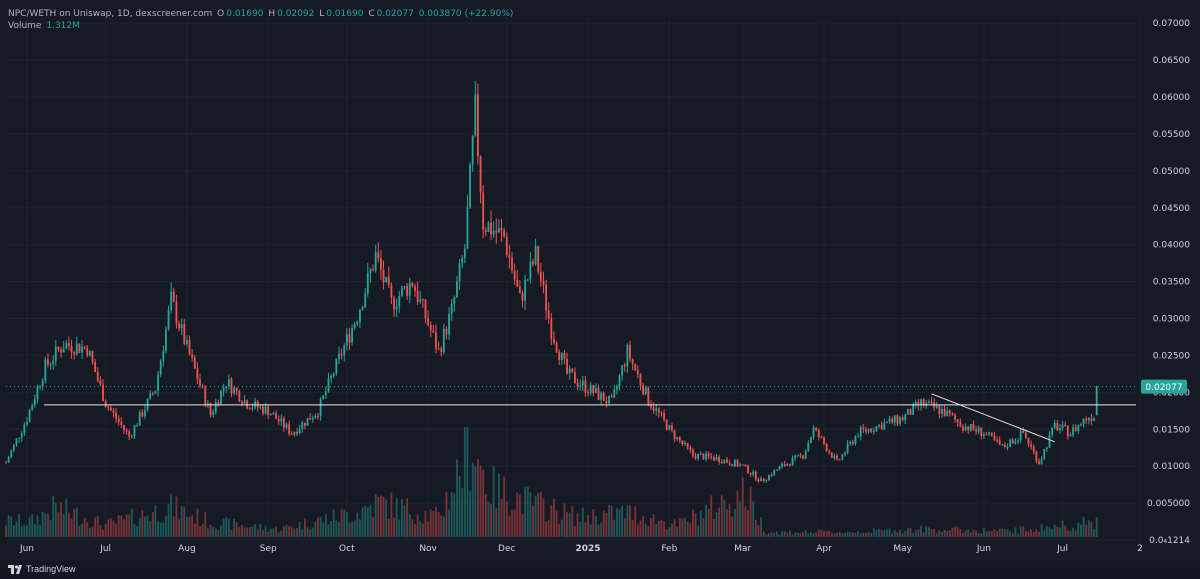 This screenshot has height=579, width=1200. Describe the element at coordinates (993, 418) in the screenshot. I see `trend-line` at that location.